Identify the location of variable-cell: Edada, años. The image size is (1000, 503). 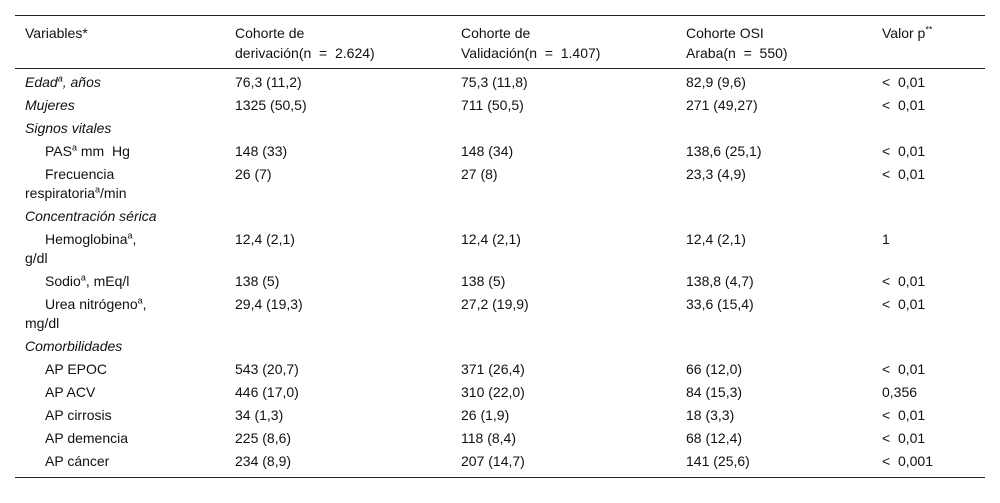
(120, 81).